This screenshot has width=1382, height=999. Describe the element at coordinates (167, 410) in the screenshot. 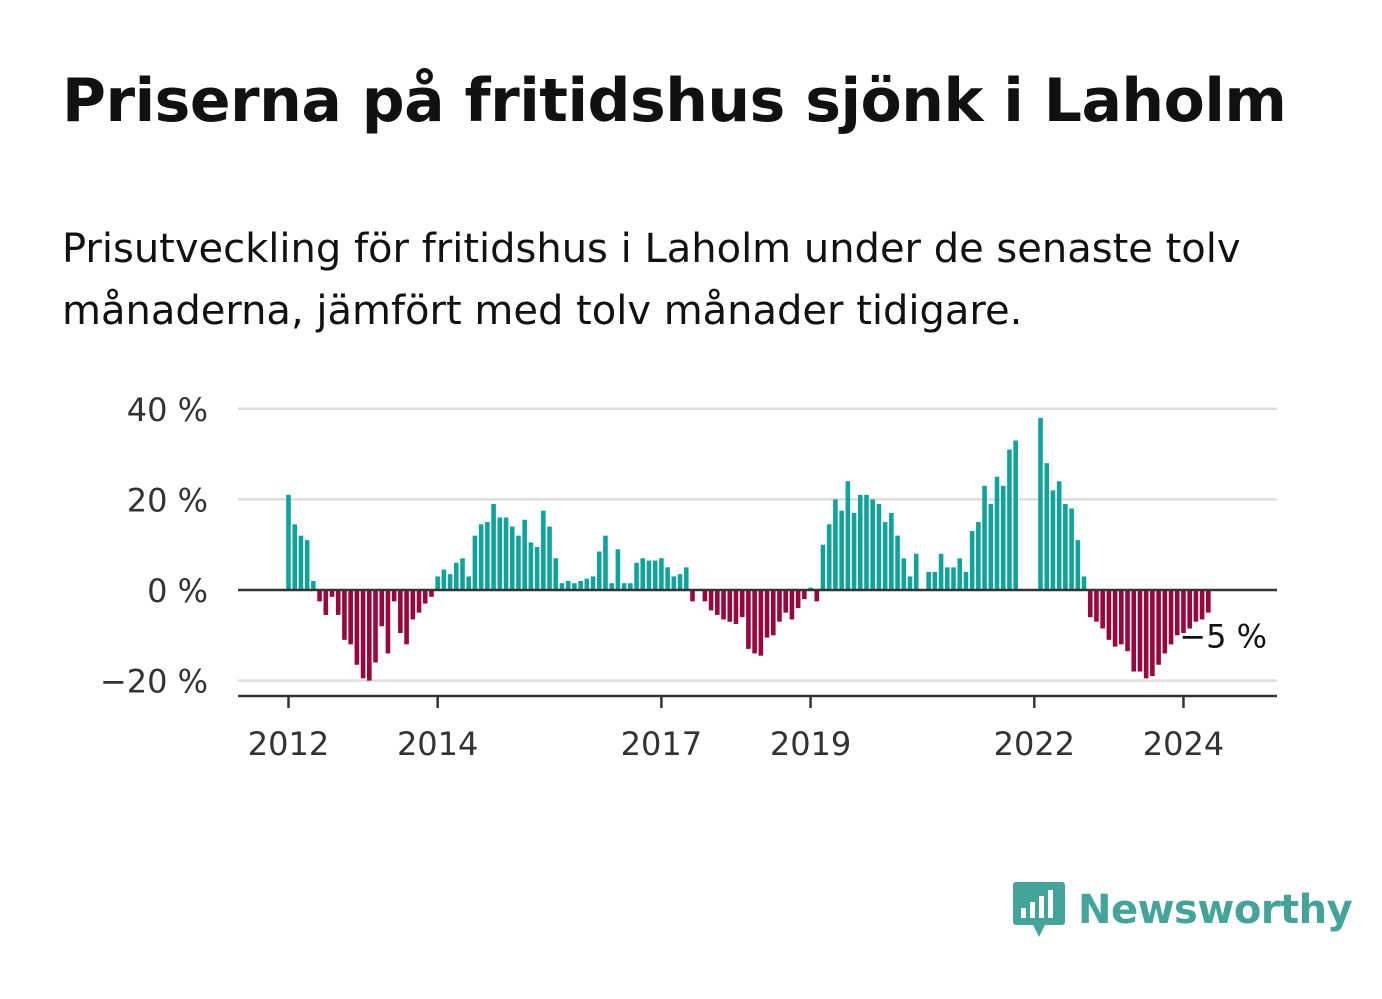

I see `y-tick-label: 40 %` at that location.